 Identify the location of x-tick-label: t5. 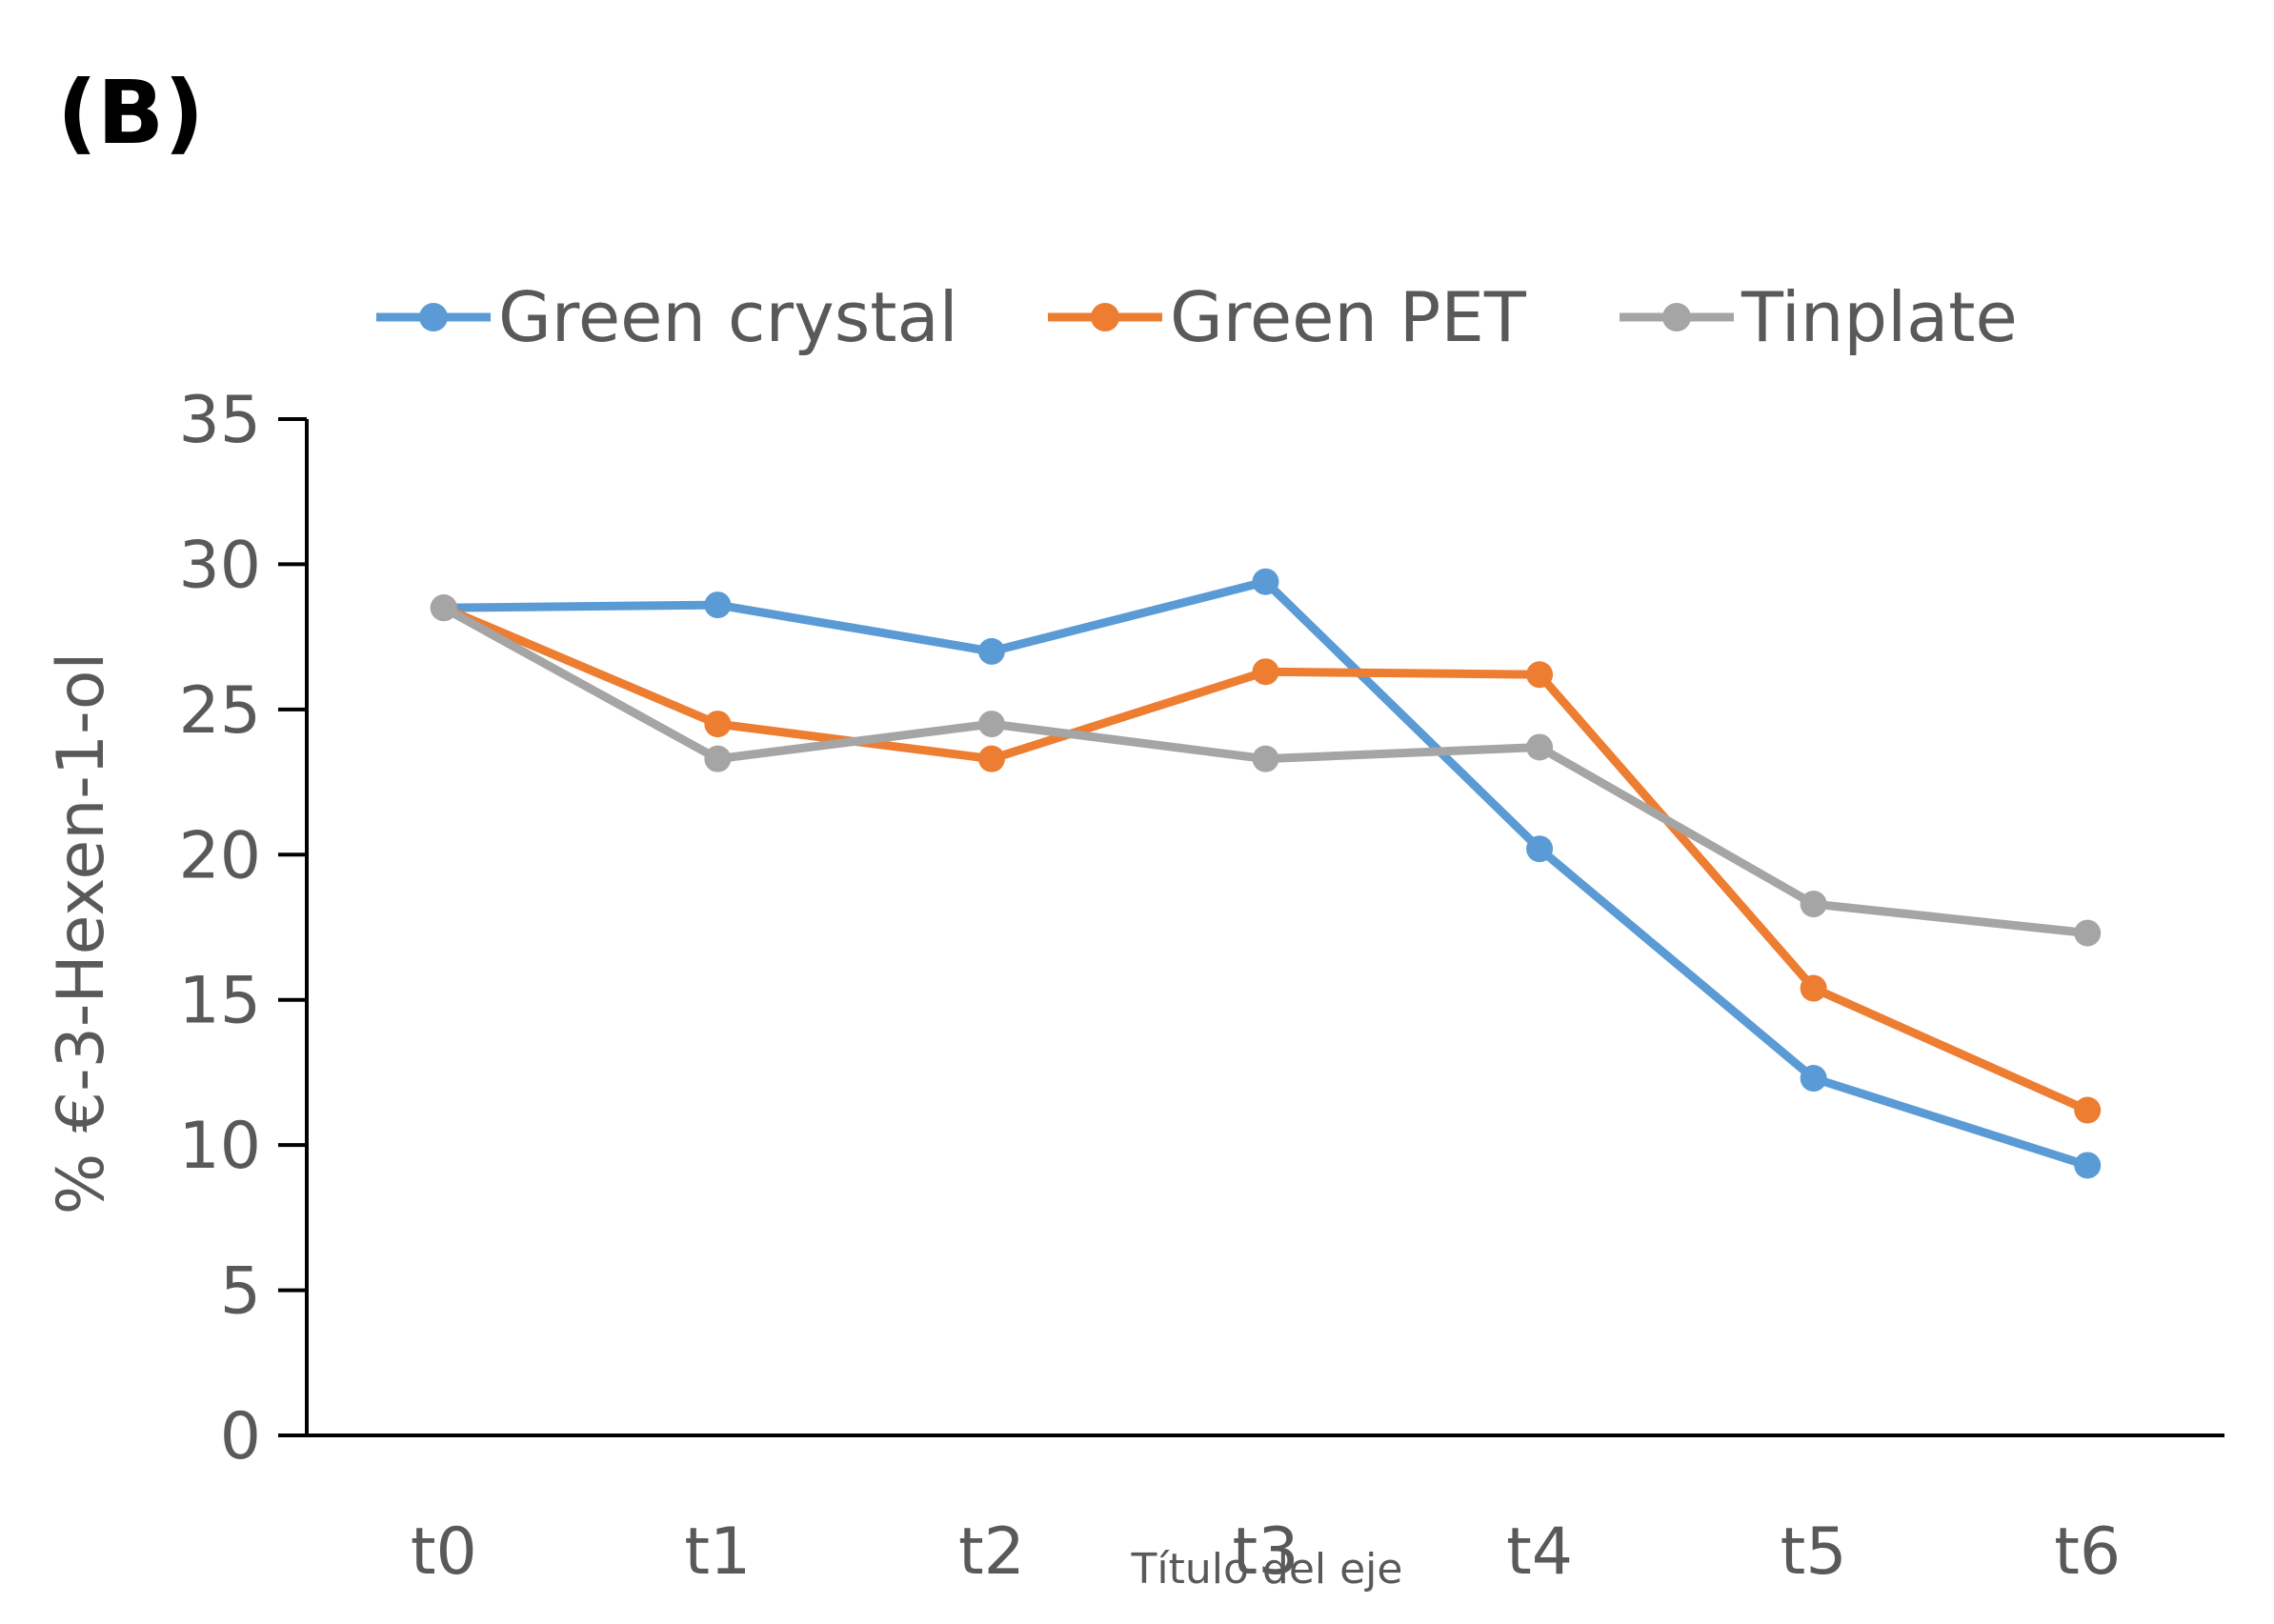
(1814, 1552).